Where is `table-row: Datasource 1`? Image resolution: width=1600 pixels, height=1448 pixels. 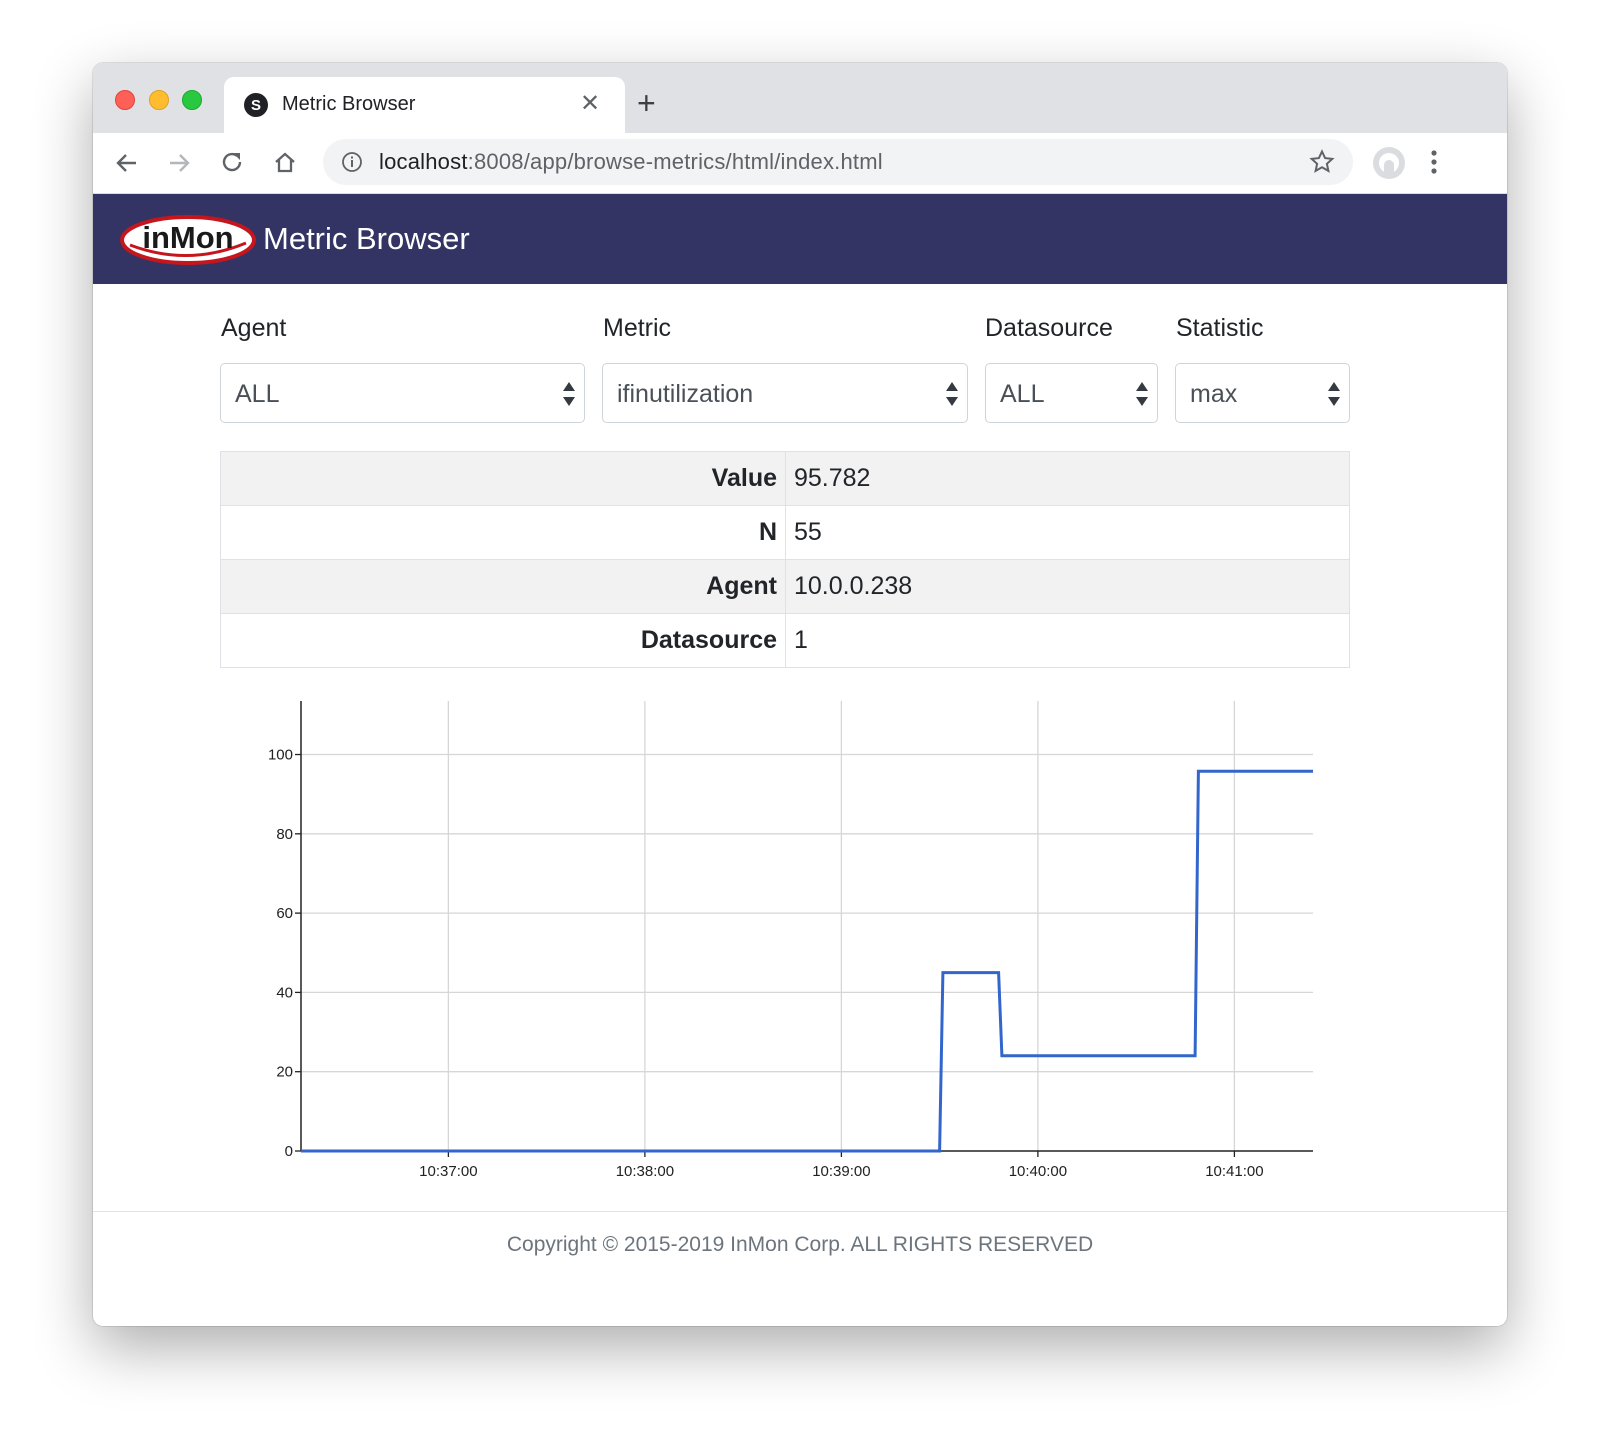 table-row: Datasource 1 is located at coordinates (785, 640).